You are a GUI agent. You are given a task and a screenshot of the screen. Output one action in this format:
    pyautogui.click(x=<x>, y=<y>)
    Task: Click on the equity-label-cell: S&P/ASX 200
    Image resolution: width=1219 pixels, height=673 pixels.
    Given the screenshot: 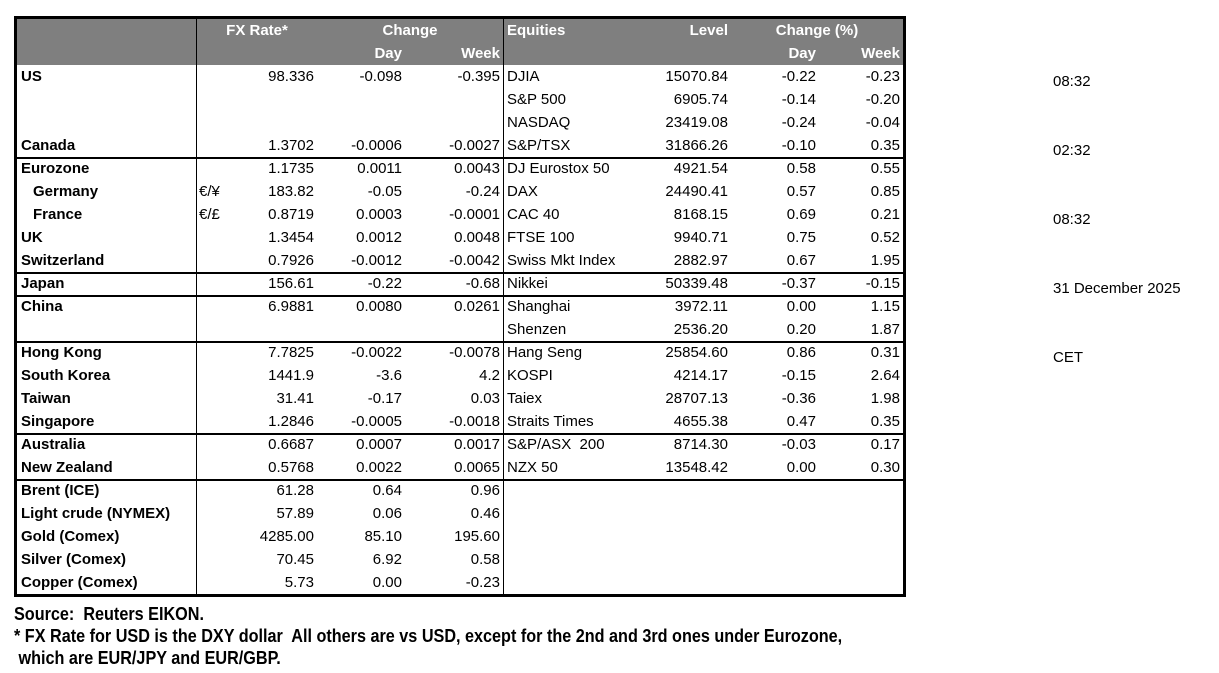 What is the action you would take?
    pyautogui.click(x=556, y=444)
    